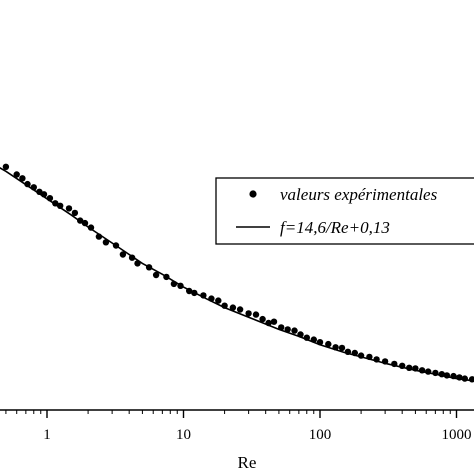 The image size is (474, 474). I want to click on x-tick-label: 100, so click(320, 435).